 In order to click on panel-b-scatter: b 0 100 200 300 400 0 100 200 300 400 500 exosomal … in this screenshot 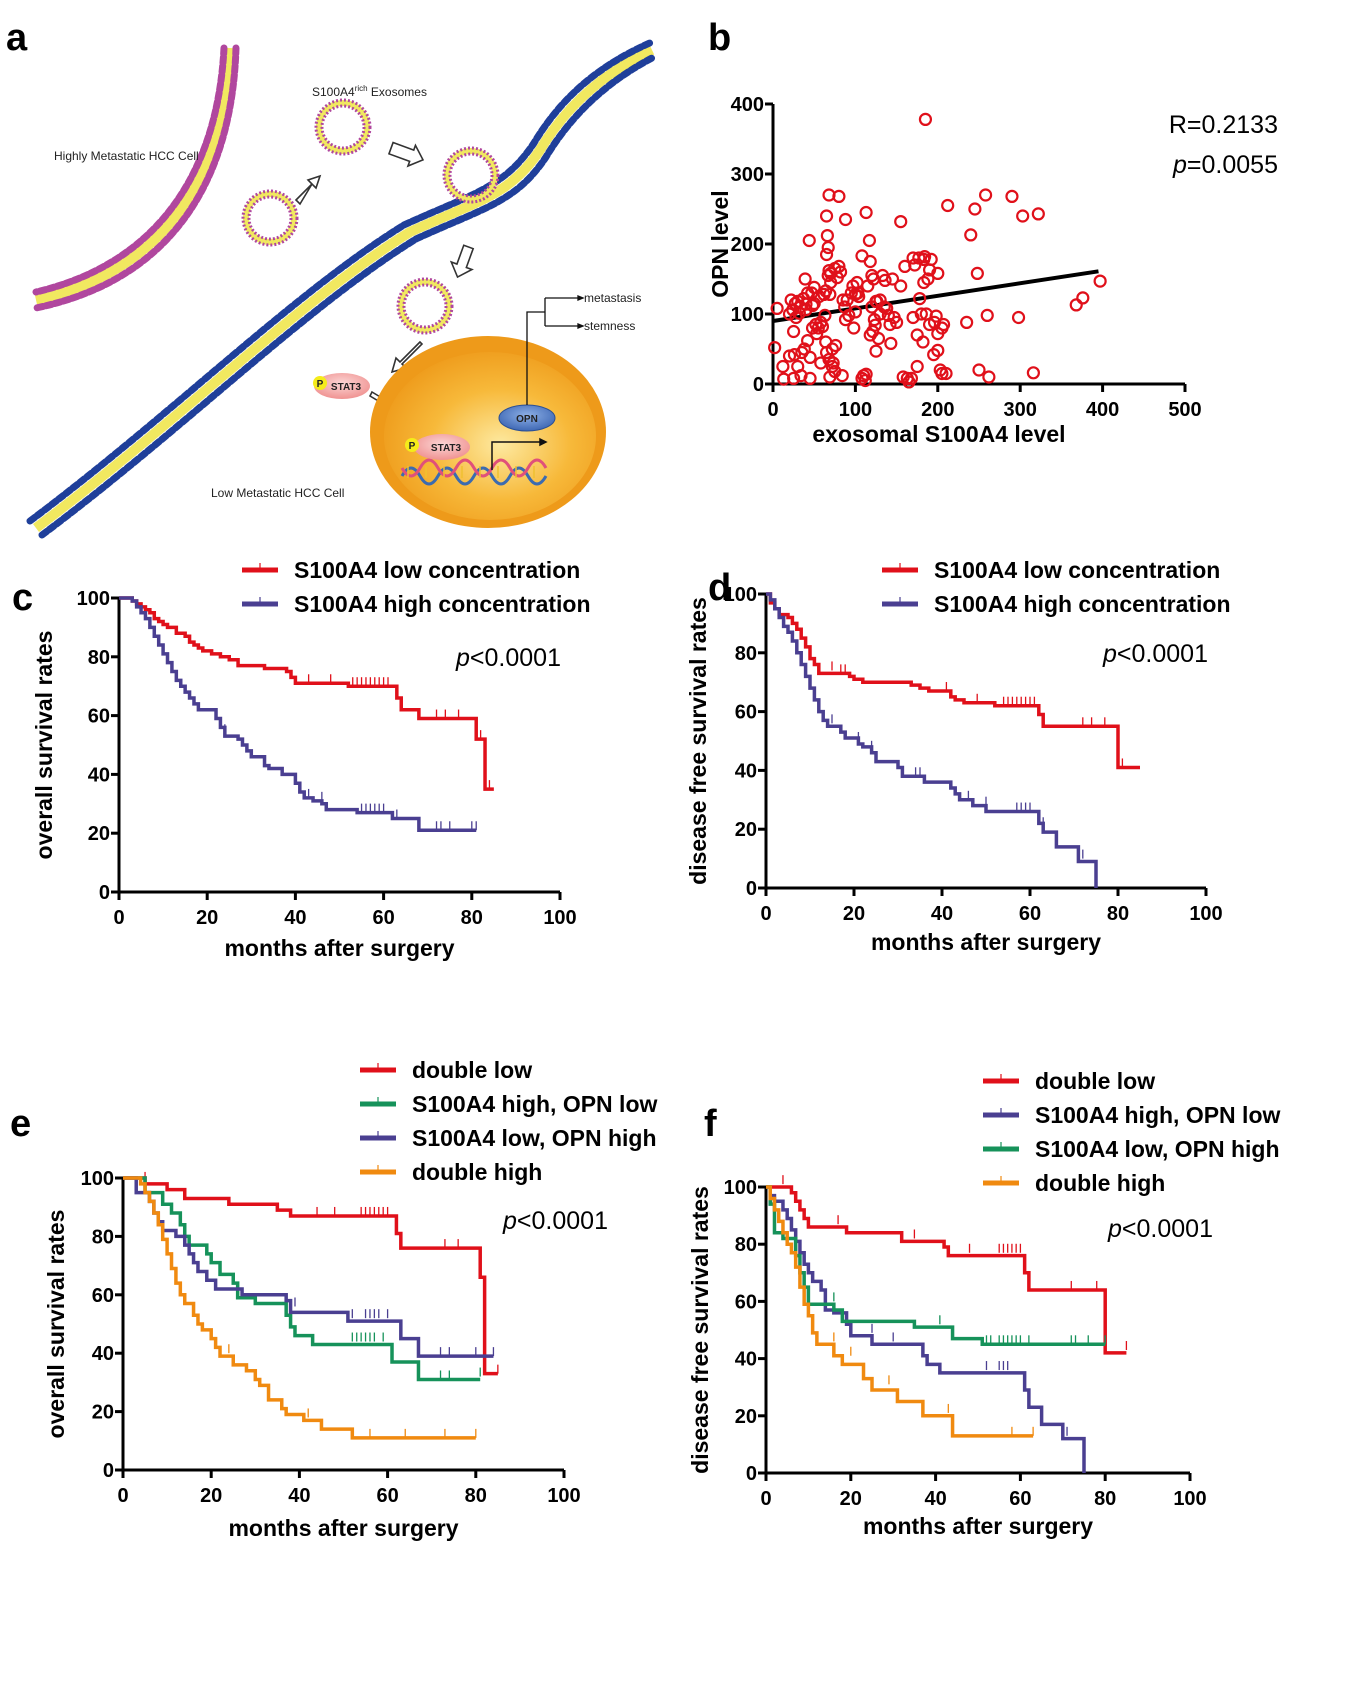, I will do `click(992, 232)`.